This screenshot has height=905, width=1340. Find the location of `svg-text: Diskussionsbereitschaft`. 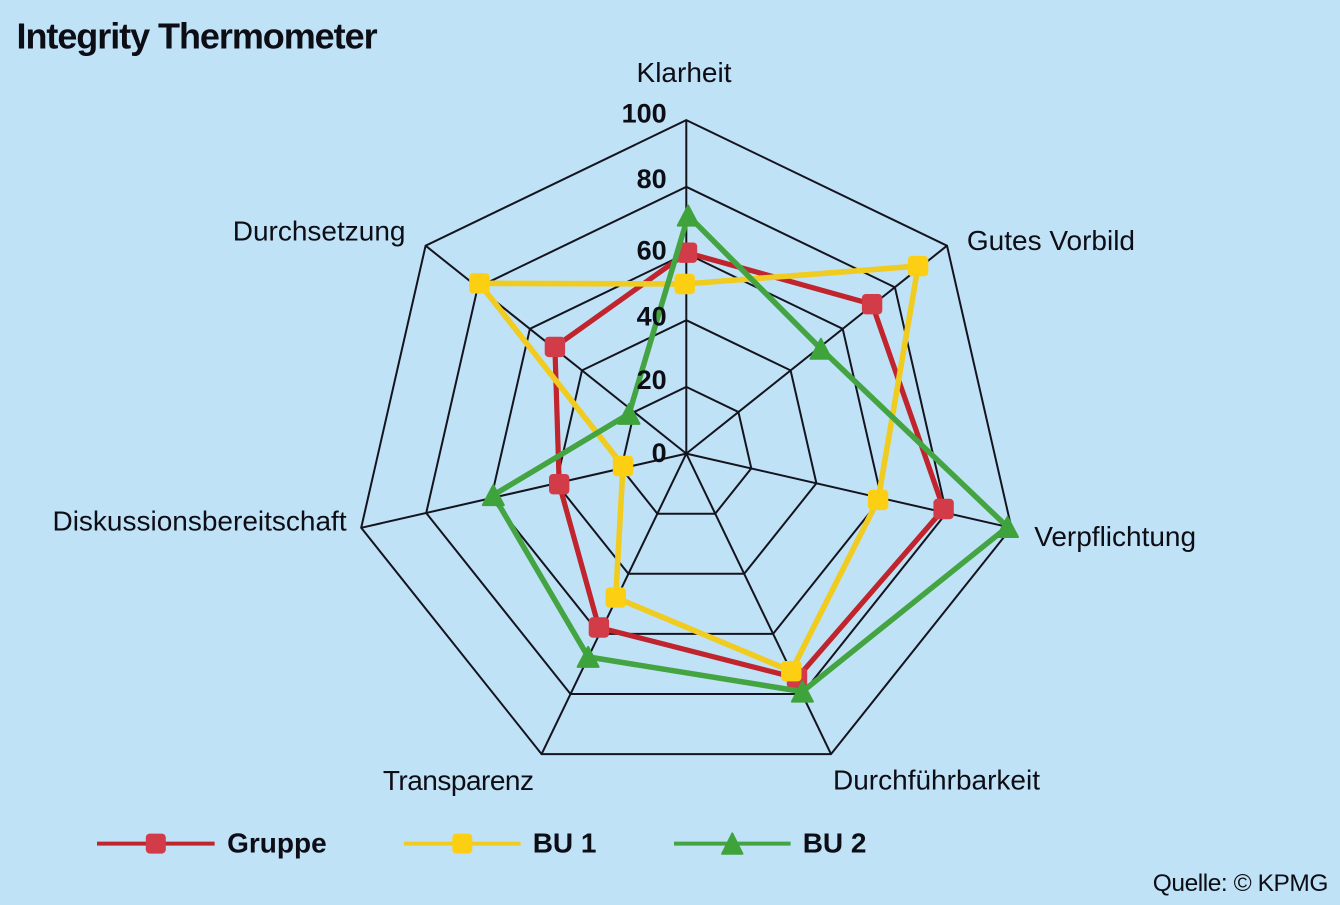

svg-text: Diskussionsbereitschaft is located at coordinates (199, 521).